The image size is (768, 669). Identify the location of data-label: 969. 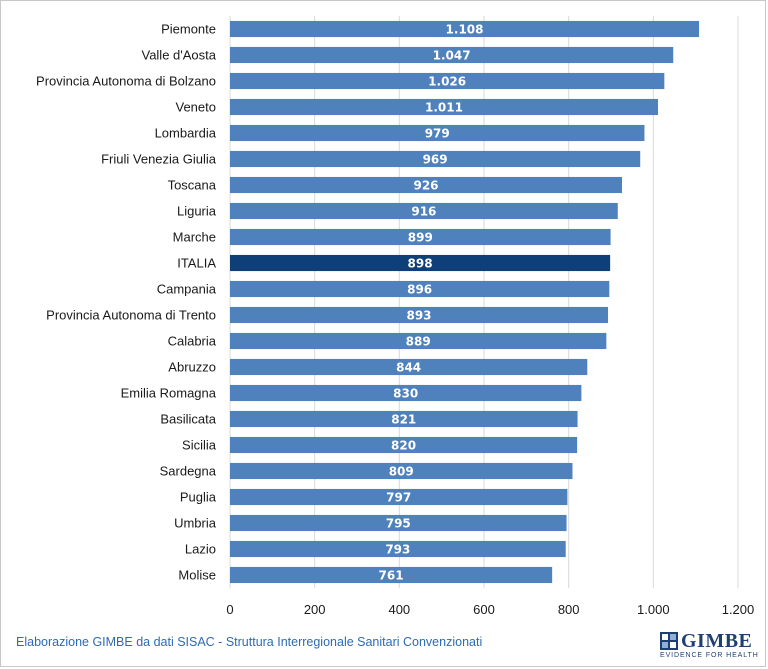
(435, 160).